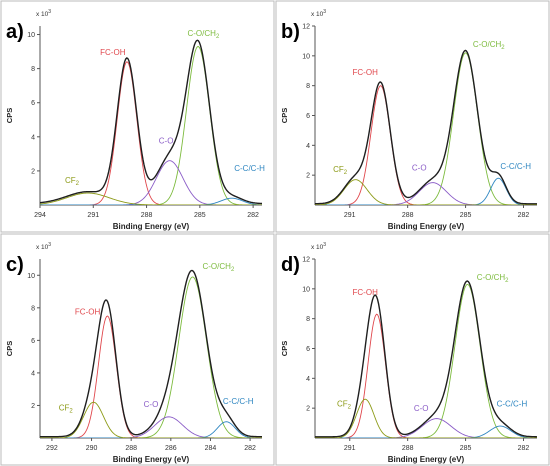 Image resolution: width=550 pixels, height=466 pixels. I want to click on chart-0-envelope, so click(151, 122).